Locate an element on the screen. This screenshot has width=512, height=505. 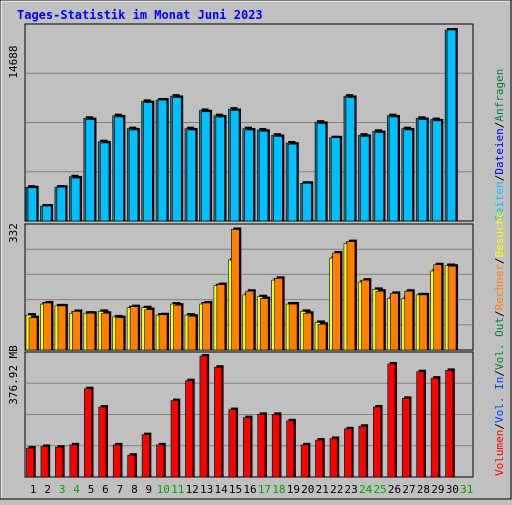
x-tick-label-day-2: 2 is located at coordinates (47, 489).